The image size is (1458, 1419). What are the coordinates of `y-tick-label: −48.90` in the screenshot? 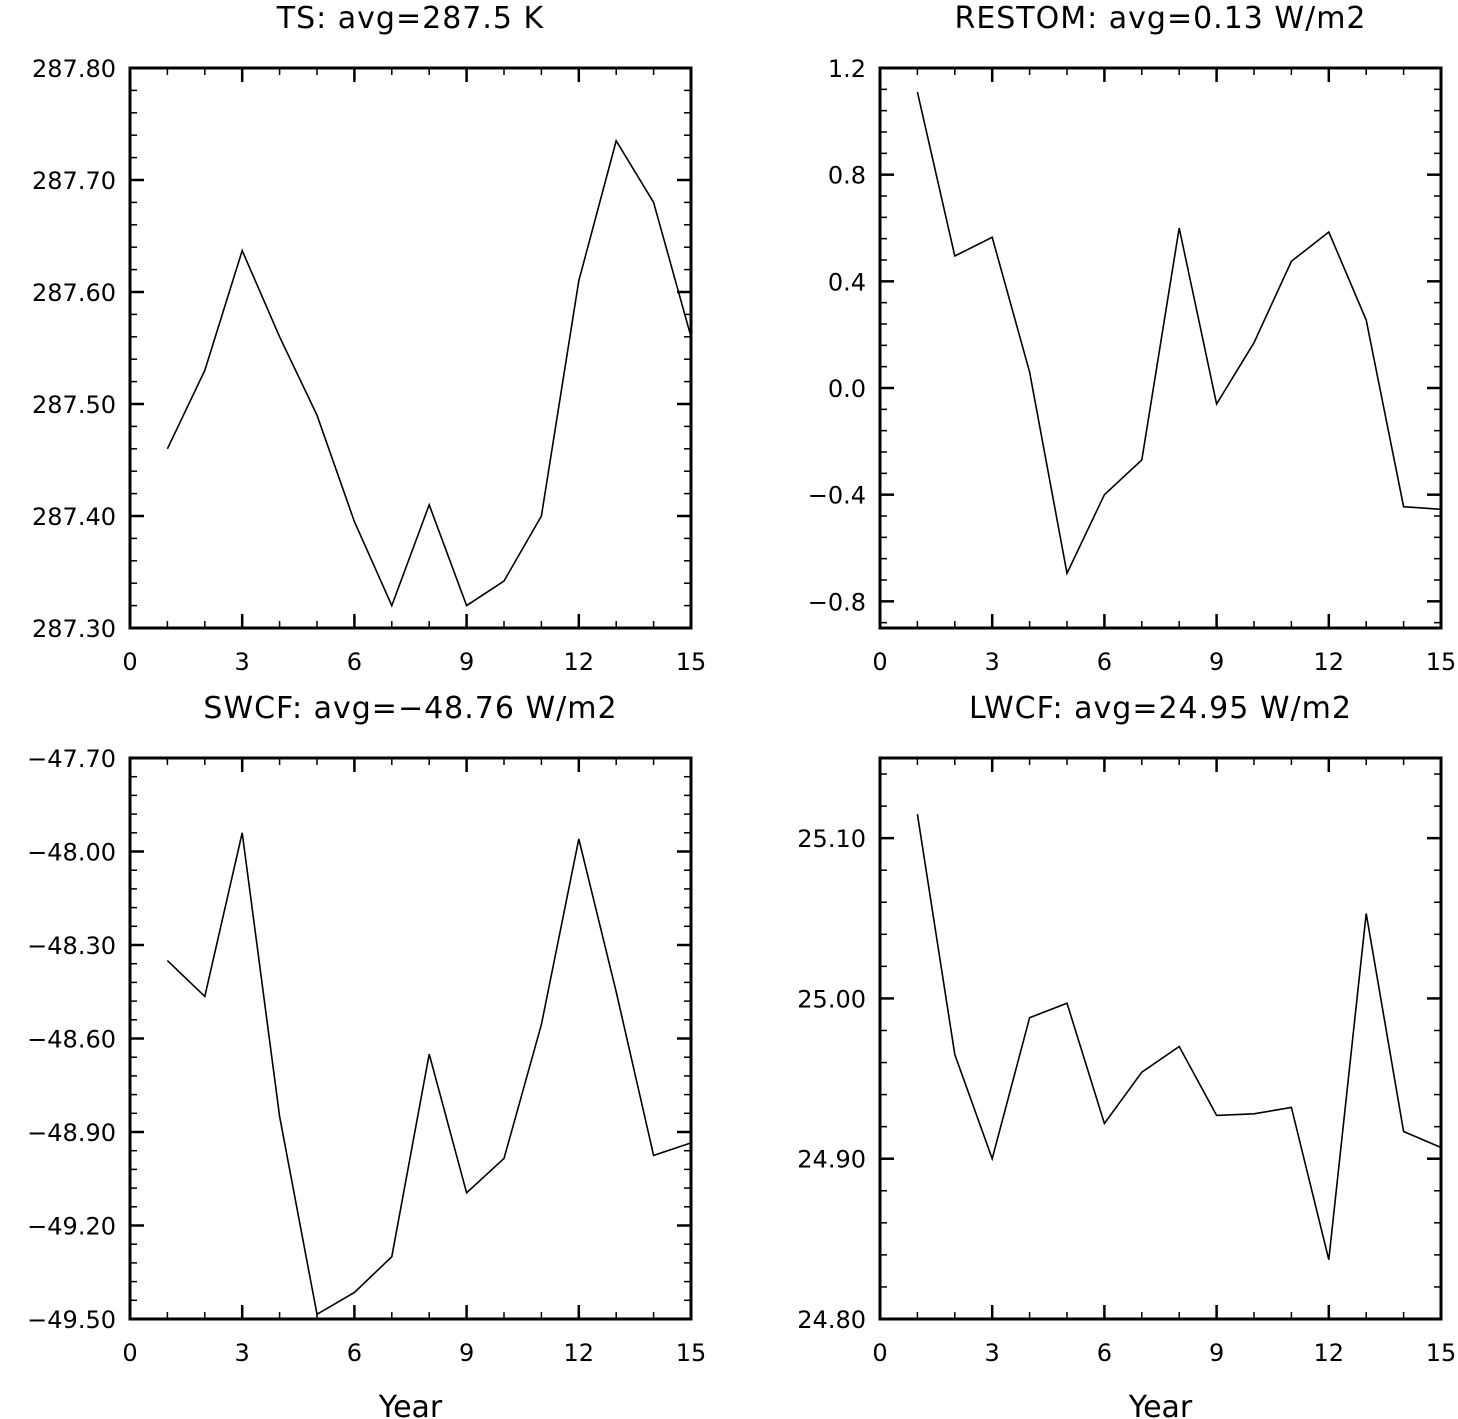 It's located at (71, 1133).